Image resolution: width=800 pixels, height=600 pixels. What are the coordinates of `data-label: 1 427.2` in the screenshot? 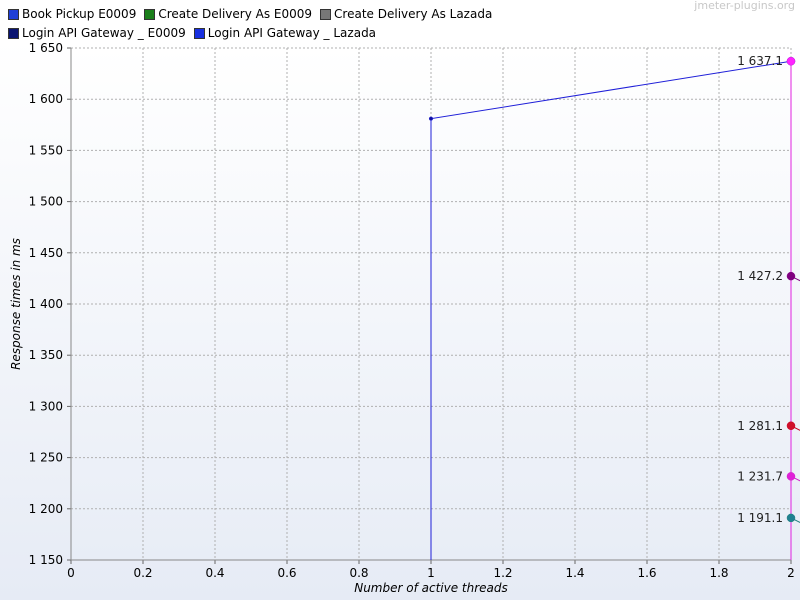 It's located at (760, 276).